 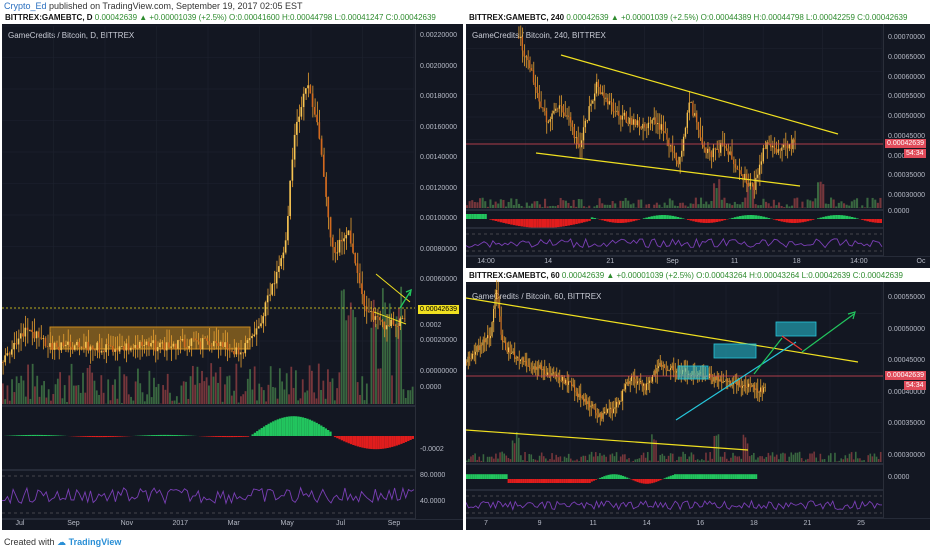 What do you see at coordinates (915, 153) in the screenshot?
I see `h240-countdown: 54:34` at bounding box center [915, 153].